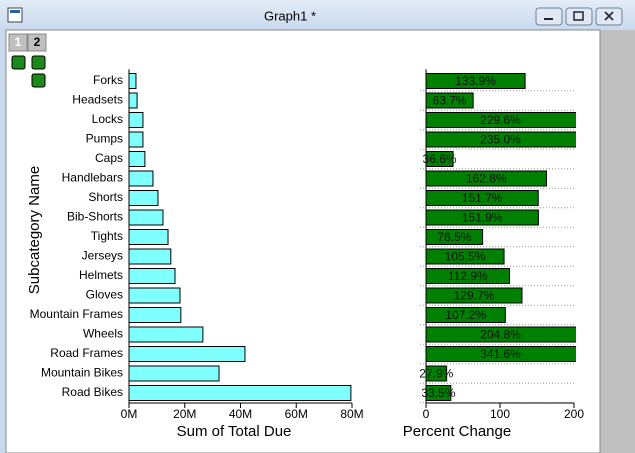 The height and width of the screenshot is (453, 635). Describe the element at coordinates (438, 393) in the screenshot. I see `value-label: 33.5%` at that location.